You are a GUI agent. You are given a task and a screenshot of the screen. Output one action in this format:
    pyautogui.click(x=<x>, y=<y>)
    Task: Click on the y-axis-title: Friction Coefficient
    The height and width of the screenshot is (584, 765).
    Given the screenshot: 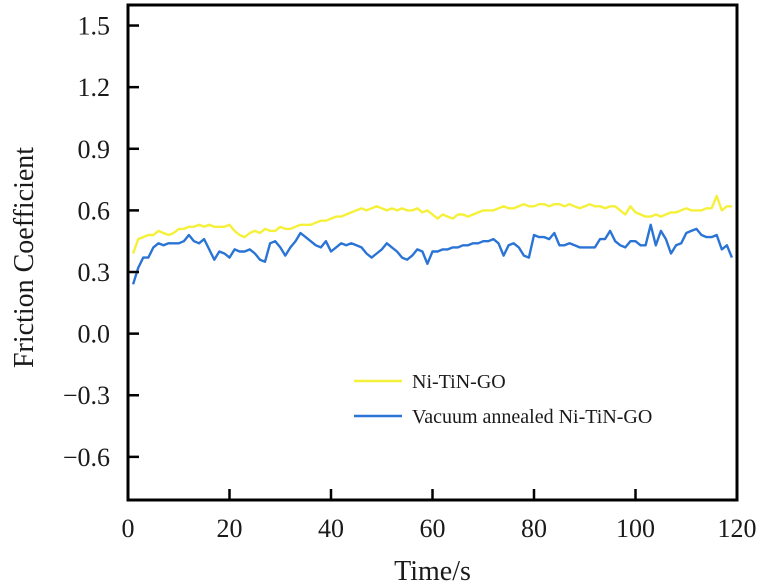 What is the action you would take?
    pyautogui.click(x=24, y=257)
    